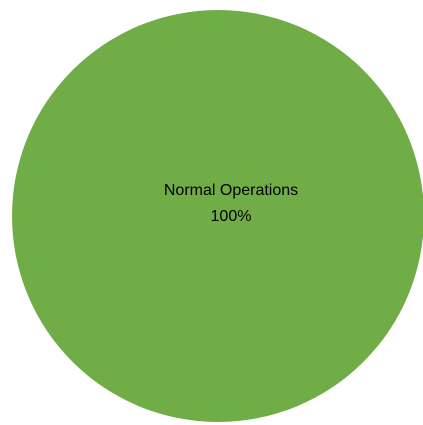 The image size is (423, 425). What do you see at coordinates (231, 216) in the screenshot?
I see `slice-label-percent: 100%` at bounding box center [231, 216].